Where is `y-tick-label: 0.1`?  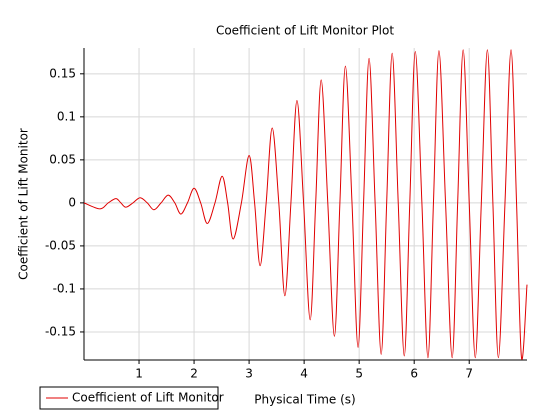 y-tick-label: 0.1 is located at coordinates (66, 116).